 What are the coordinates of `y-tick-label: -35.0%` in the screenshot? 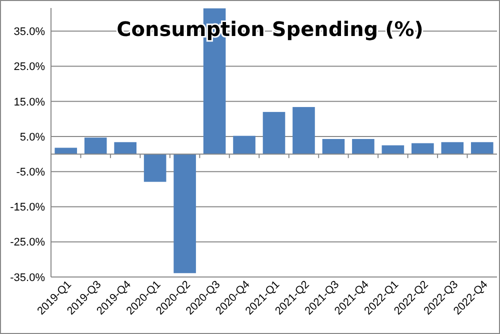 It's located at (28, 278).